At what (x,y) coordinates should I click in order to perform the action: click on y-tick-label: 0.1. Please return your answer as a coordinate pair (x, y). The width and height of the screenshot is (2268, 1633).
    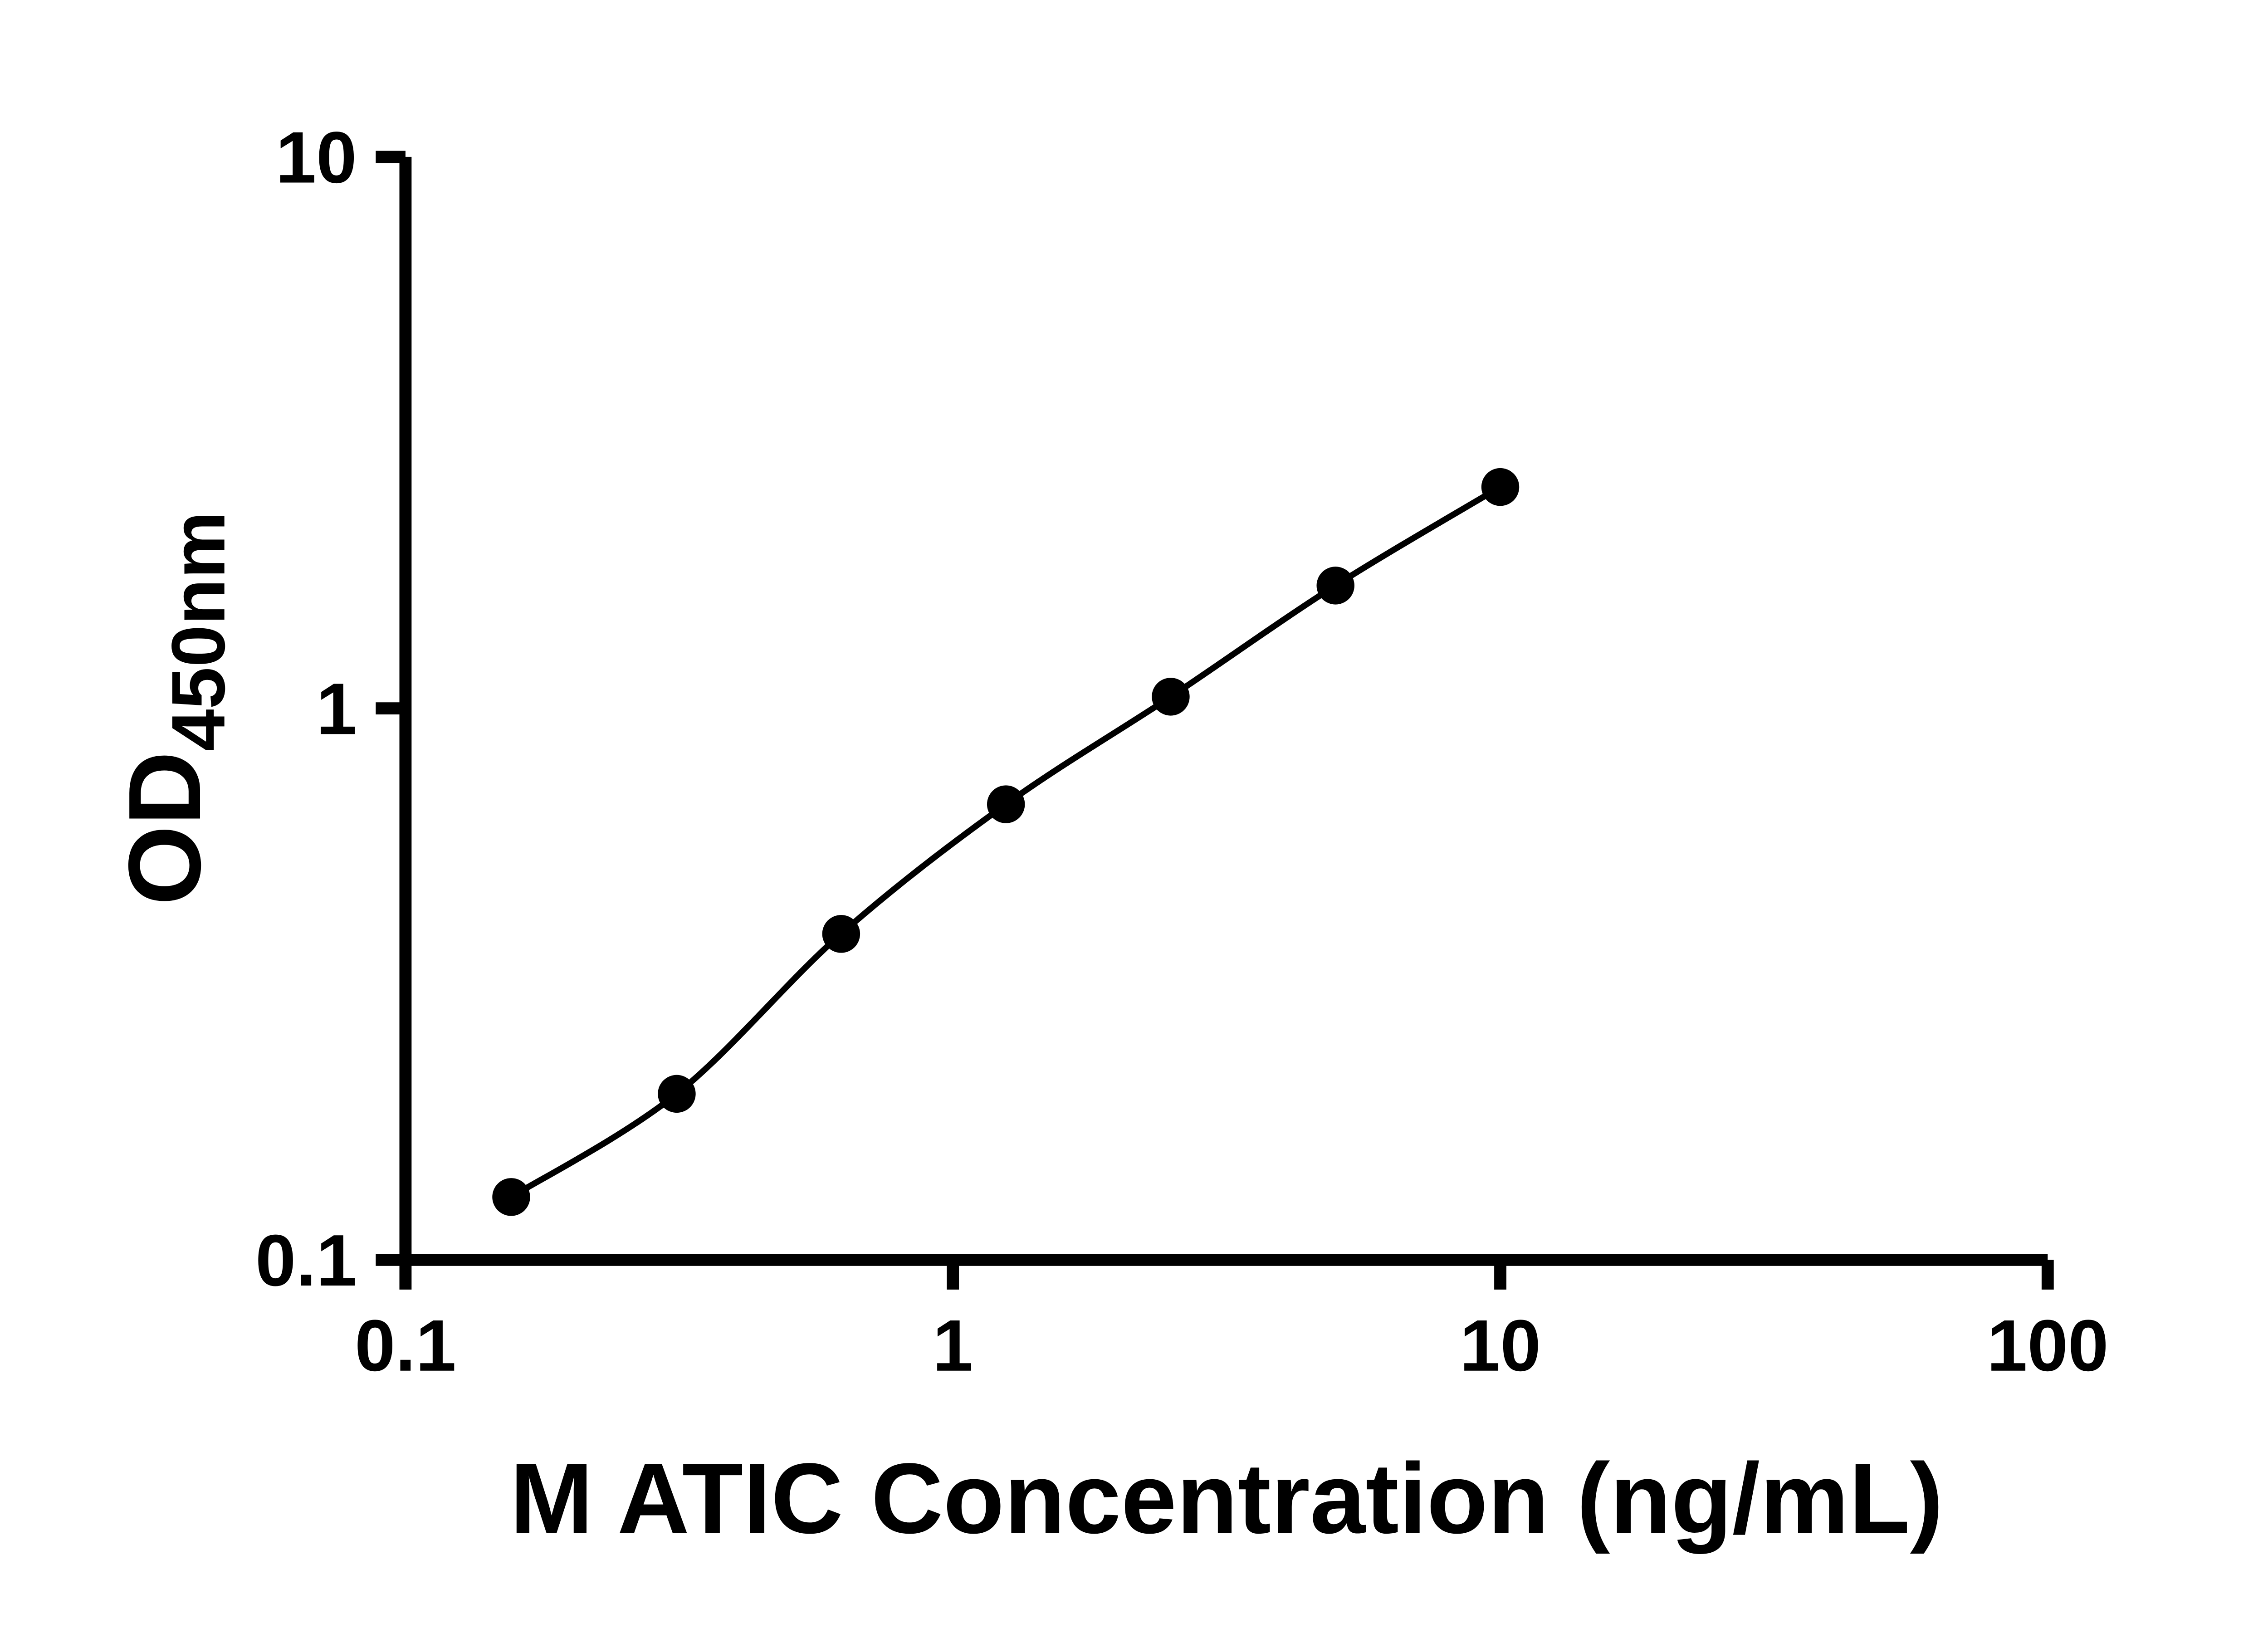
    Looking at the image, I should click on (306, 1260).